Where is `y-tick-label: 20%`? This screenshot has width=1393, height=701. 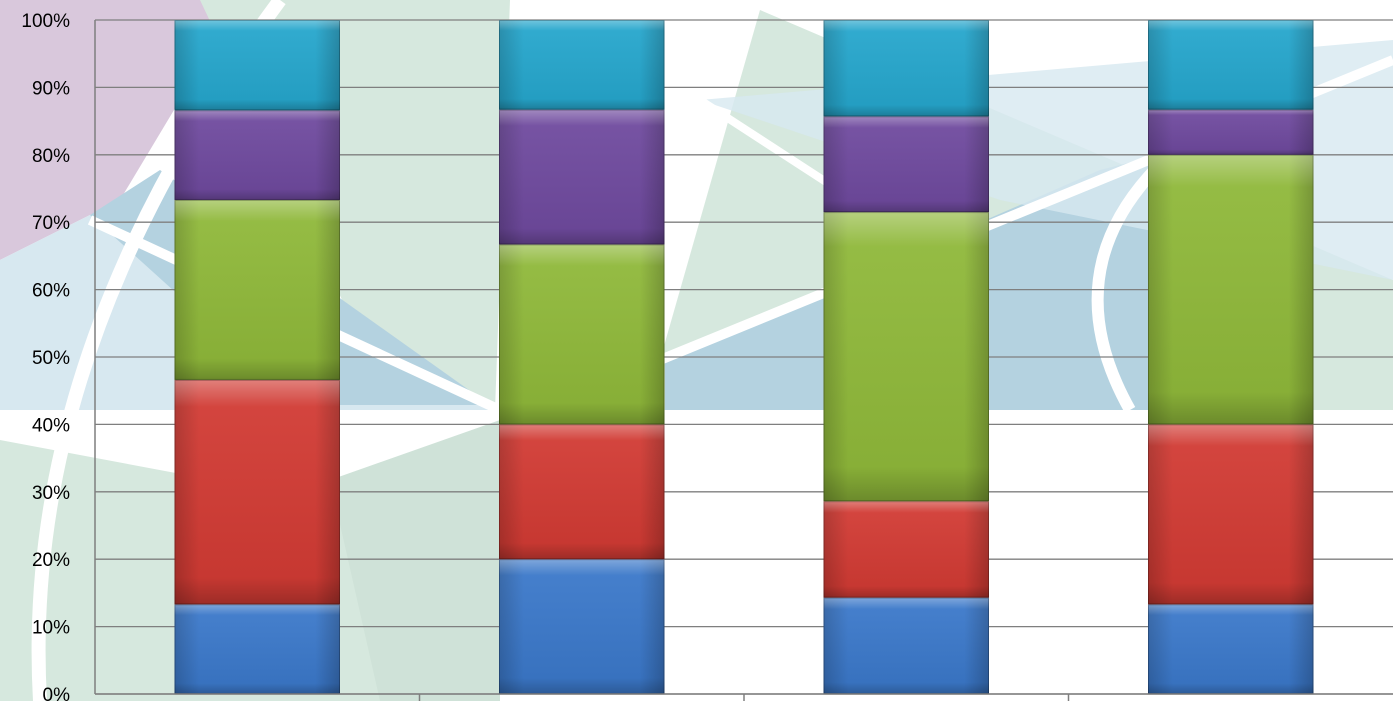 y-tick-label: 20% is located at coordinates (51, 560).